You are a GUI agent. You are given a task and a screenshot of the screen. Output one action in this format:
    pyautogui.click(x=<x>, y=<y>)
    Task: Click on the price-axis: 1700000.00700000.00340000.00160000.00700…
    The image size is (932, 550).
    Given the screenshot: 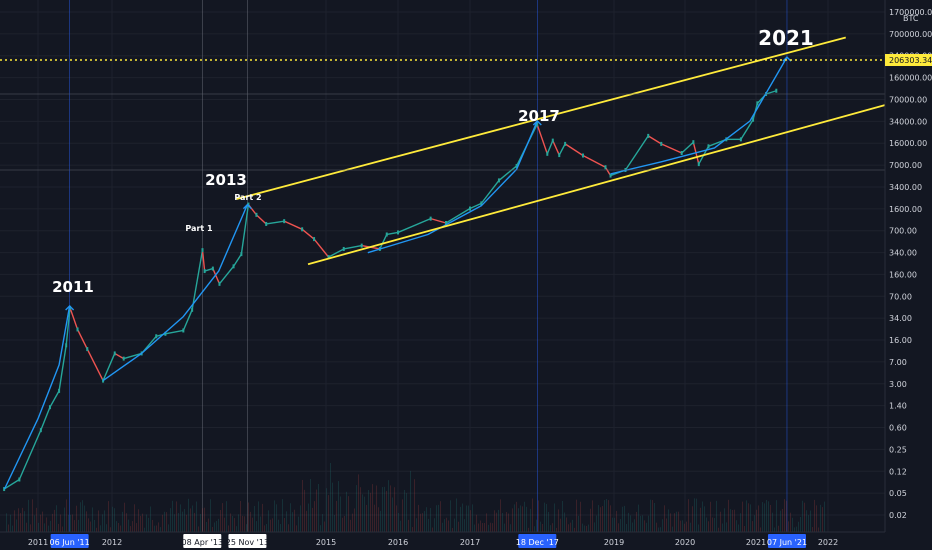 What is the action you would take?
    pyautogui.click(x=908, y=266)
    